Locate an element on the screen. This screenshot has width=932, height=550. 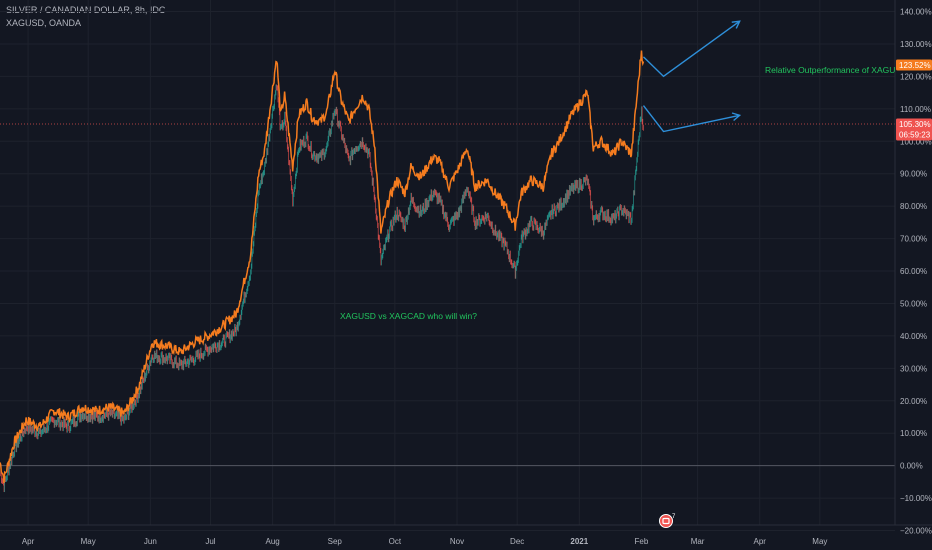
y-tick-label: −20.00% is located at coordinates (916, 531).